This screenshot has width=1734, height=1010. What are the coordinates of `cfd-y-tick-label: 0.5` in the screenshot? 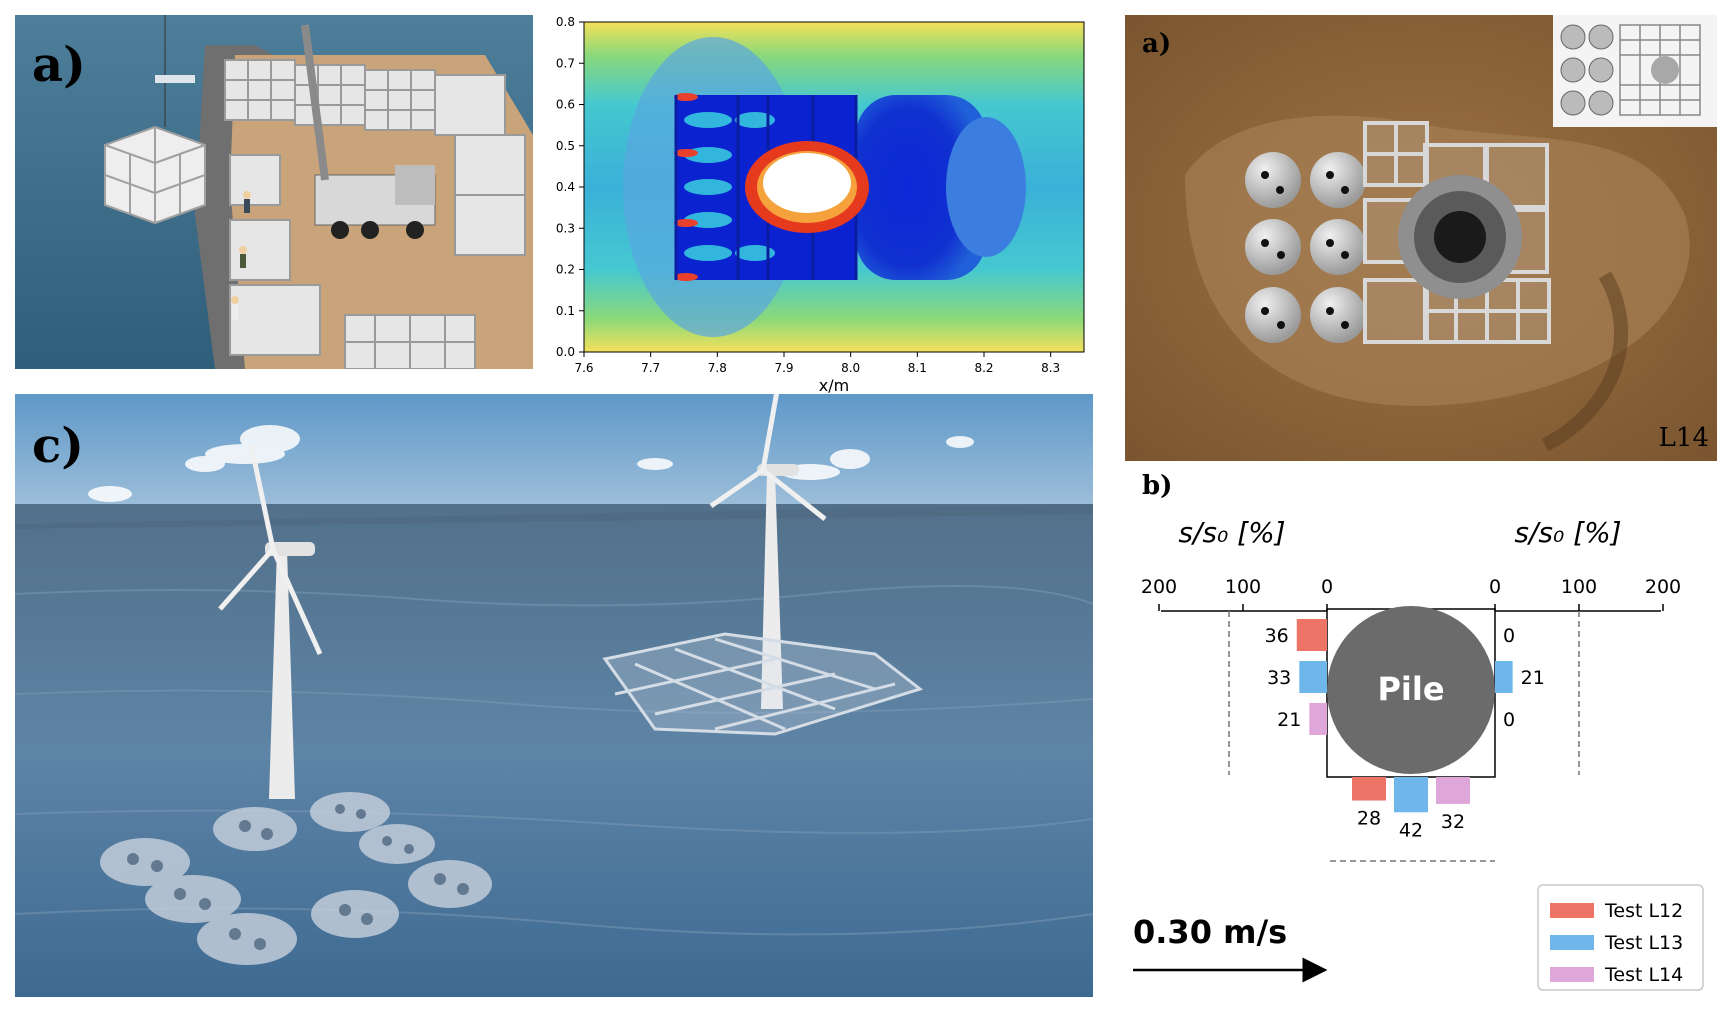 It's located at (565, 146).